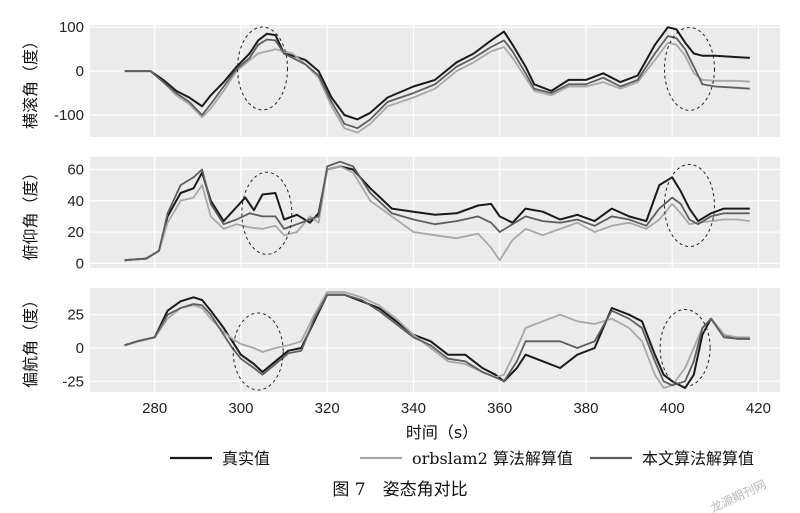 The image size is (800, 513). I want to click on x-tick-label: 400, so click(672, 408).